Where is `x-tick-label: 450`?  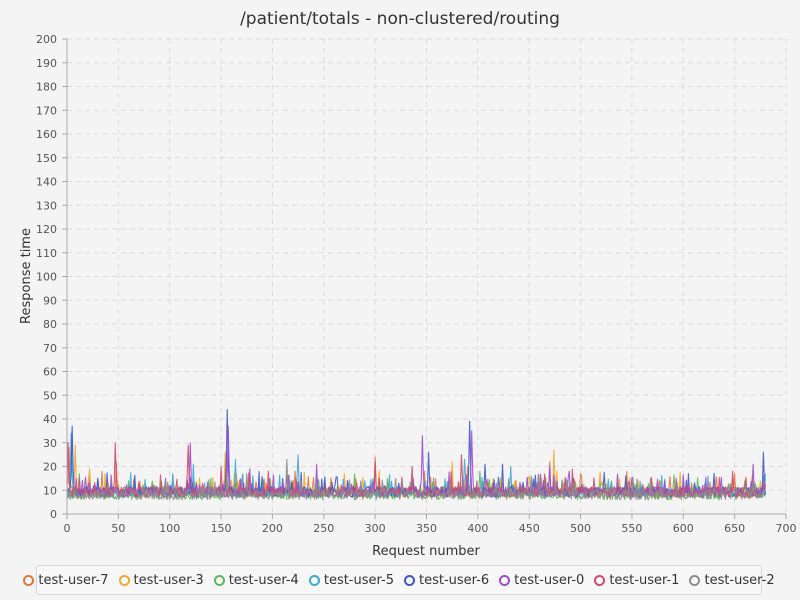
x-tick-label: 450 is located at coordinates (529, 528).